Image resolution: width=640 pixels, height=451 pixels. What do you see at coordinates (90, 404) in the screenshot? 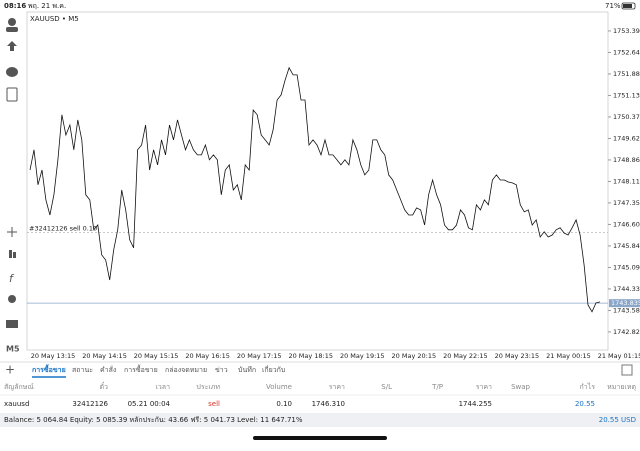
I see `cell: 32412126` at bounding box center [90, 404].